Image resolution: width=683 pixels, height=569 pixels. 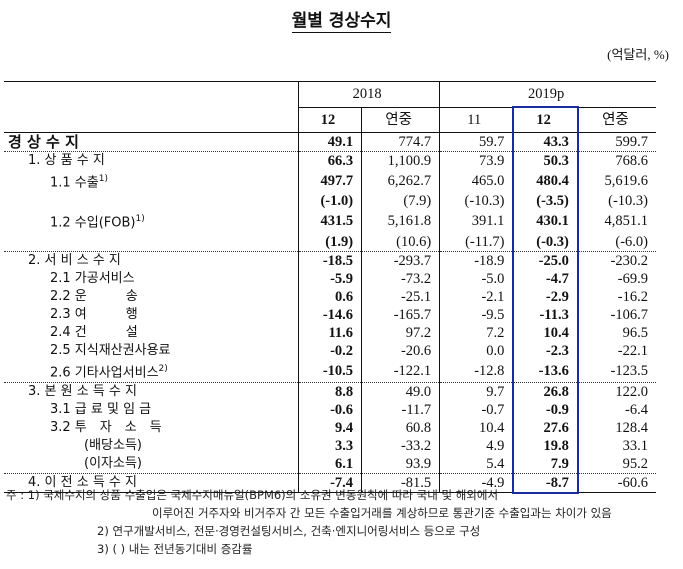 What do you see at coordinates (476, 260) in the screenshot?
I see `cell-value: -18.9` at bounding box center [476, 260].